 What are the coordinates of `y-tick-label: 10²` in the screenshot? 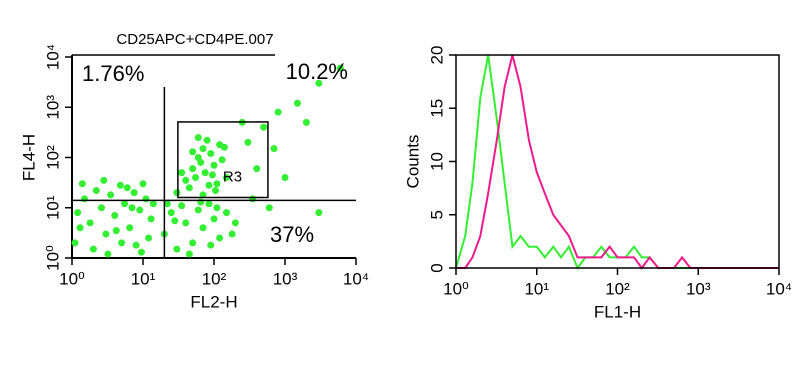 It's located at (52, 157).